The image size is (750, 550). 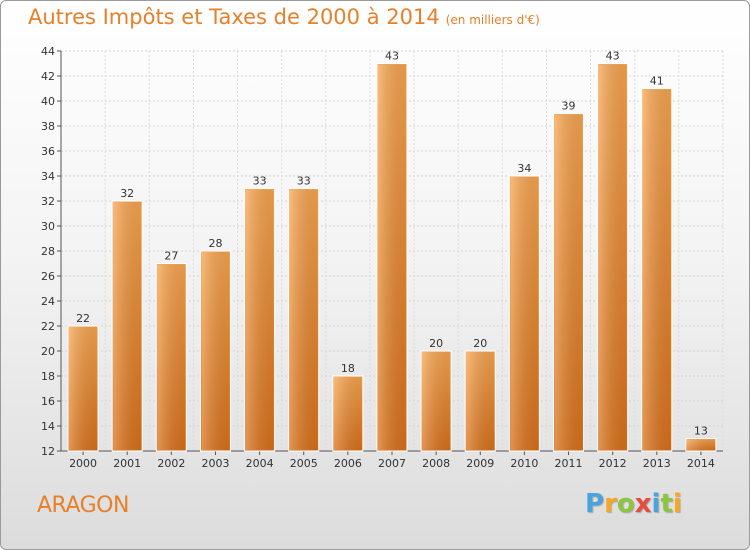 I want to click on y-tick-label: 40, so click(x=48, y=101).